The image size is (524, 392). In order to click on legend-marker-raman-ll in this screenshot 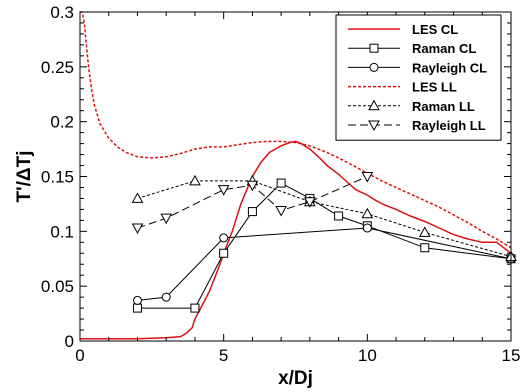, I will do `click(374, 105)`.